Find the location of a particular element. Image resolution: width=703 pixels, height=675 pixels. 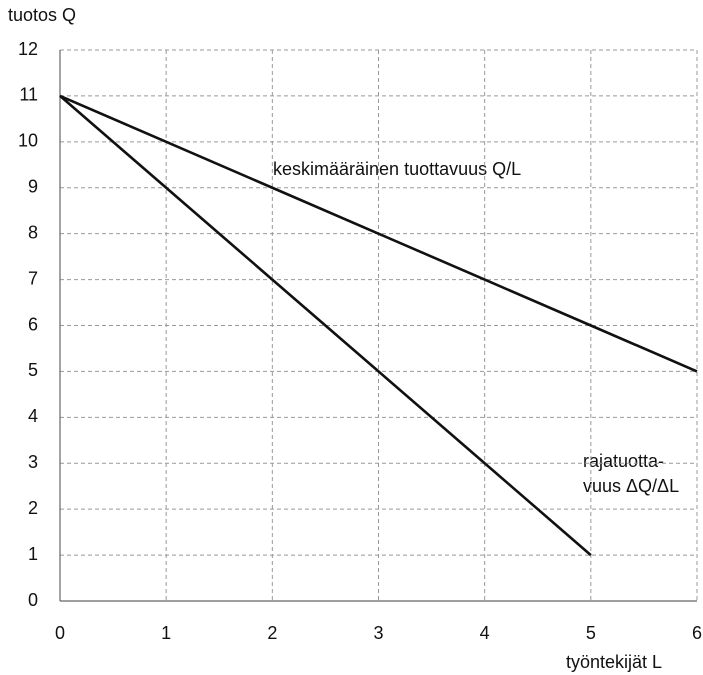

y-tick-label: 2 is located at coordinates (33, 508).